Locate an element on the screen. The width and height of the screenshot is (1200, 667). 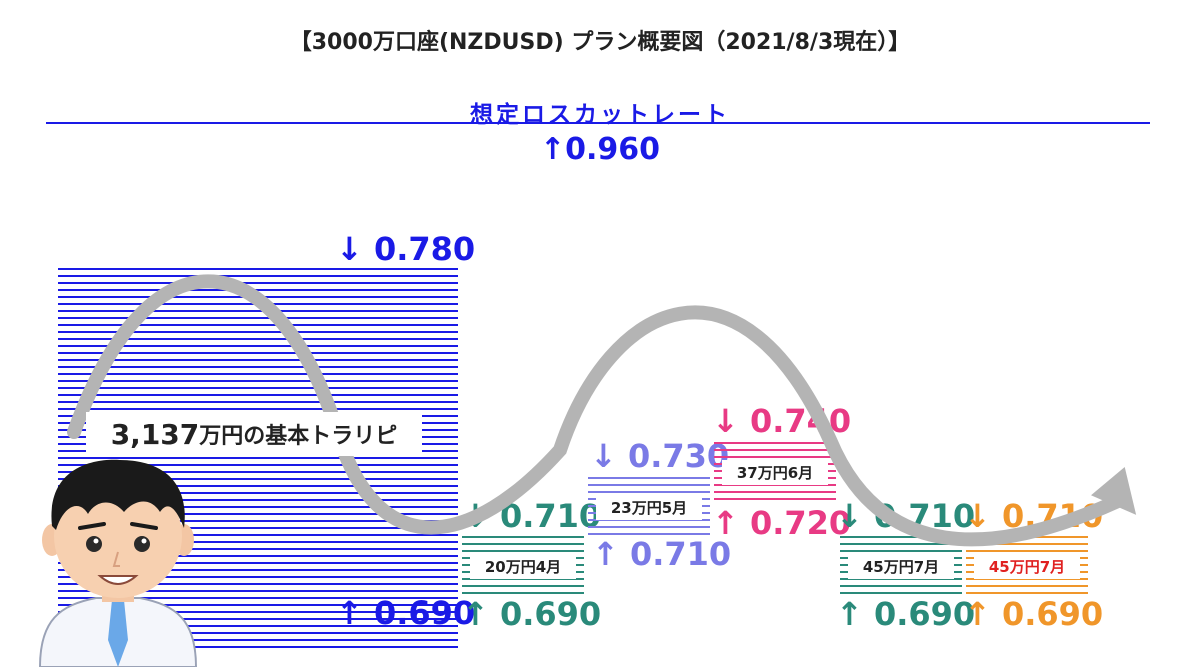
losscut-line is located at coordinates (598, 123).